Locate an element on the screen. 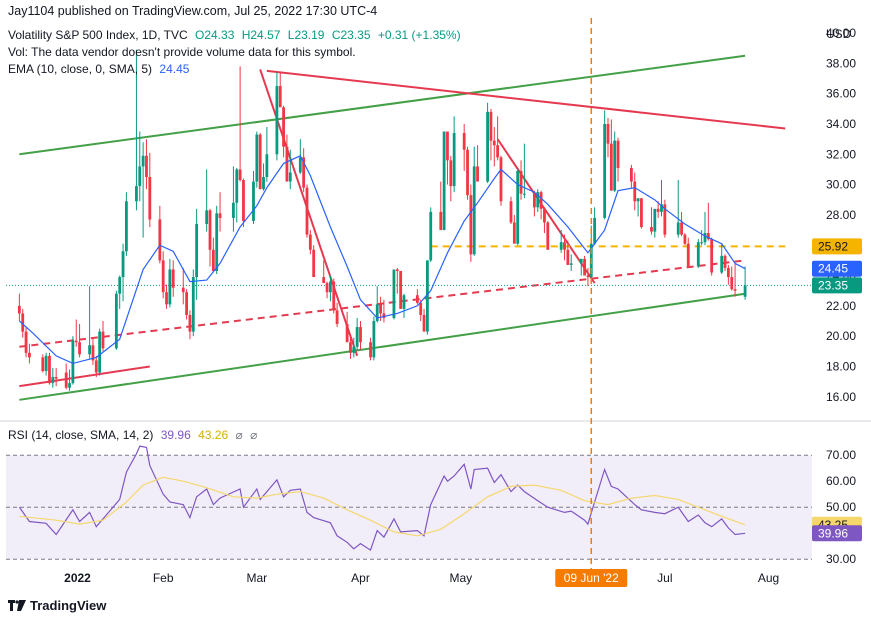 This screenshot has width=871, height=622. trend-line-green is located at coordinates (382, 105).